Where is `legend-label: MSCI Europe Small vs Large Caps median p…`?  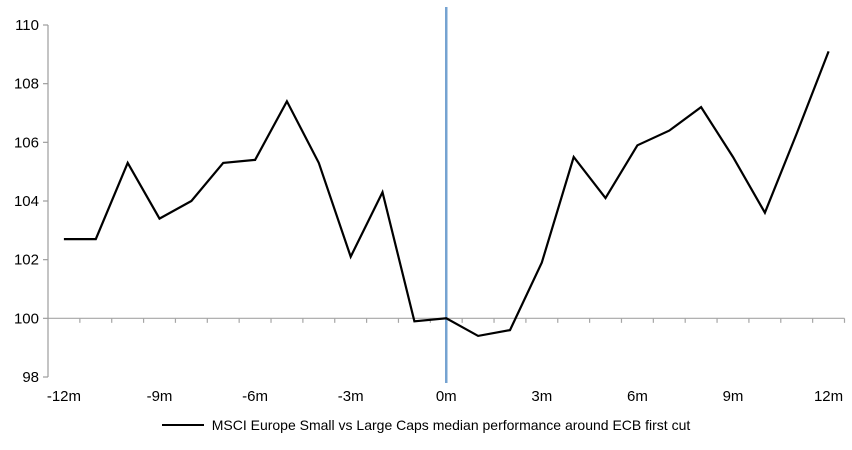 legend-label: MSCI Europe Small vs Large Caps median p… is located at coordinates (451, 425).